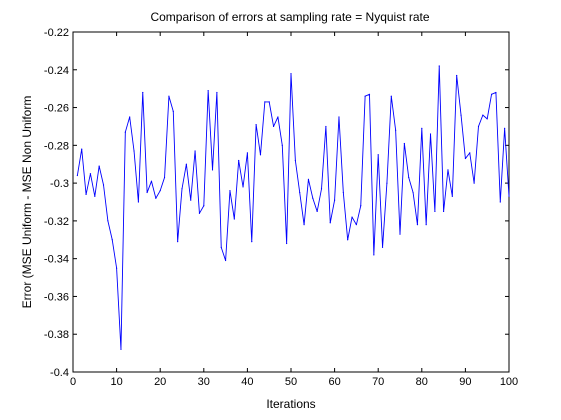 This screenshot has height=420, width=561. I want to click on y-tick-label: -0.3, so click(59, 184).